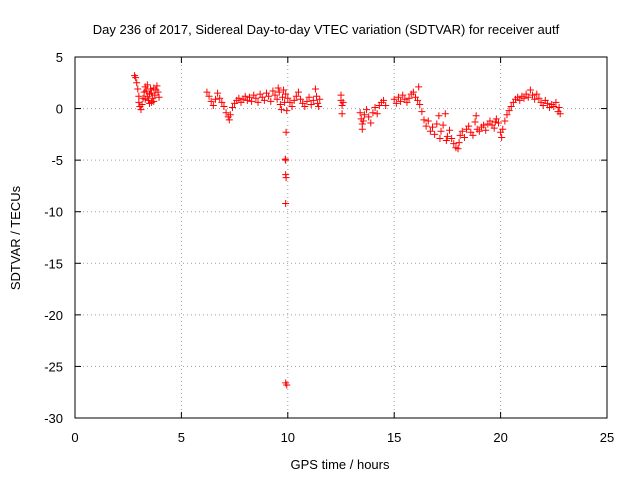 This screenshot has width=640, height=485. What do you see at coordinates (181, 437) in the screenshot?
I see `x-tick-label: 5` at bounding box center [181, 437].